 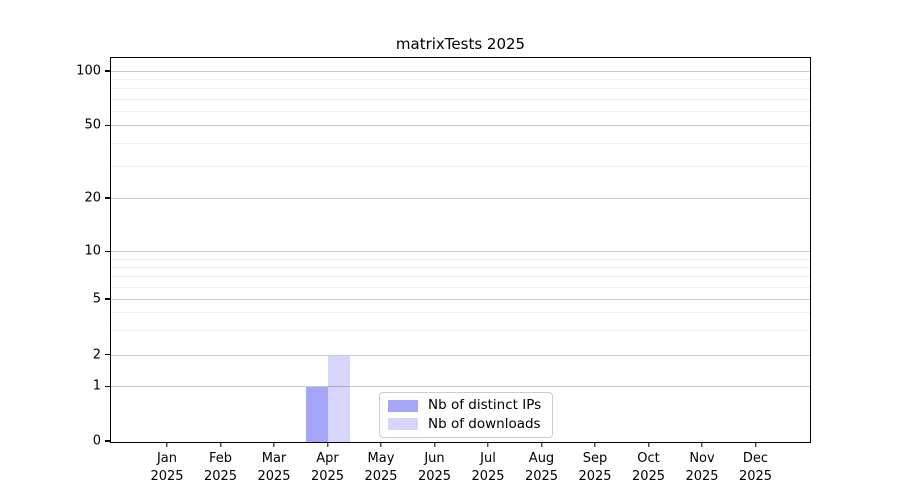 What do you see at coordinates (648, 467) in the screenshot?
I see `x-tick-label-oct: Oct 2025` at bounding box center [648, 467].